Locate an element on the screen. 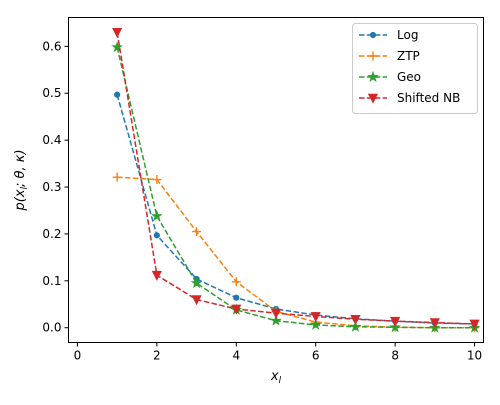 This screenshot has height=405, width=500. y-tick-label: 0.1 is located at coordinates (51, 281).